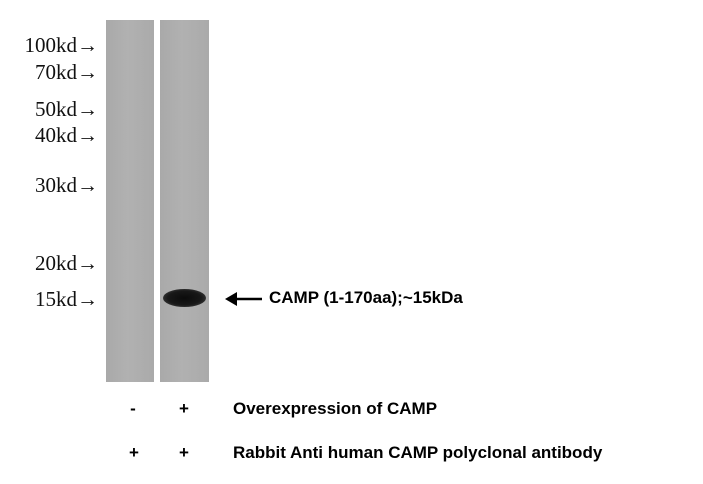 The width and height of the screenshot is (703, 484). What do you see at coordinates (335, 408) in the screenshot?
I see `row1-label: Overexpression of CAMP` at bounding box center [335, 408].